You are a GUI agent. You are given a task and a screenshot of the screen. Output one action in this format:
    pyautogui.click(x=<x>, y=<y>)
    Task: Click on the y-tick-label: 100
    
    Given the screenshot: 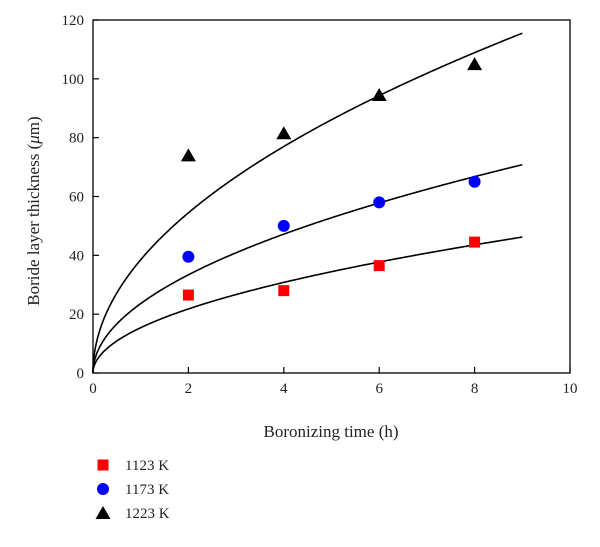 What is the action you would take?
    pyautogui.click(x=73, y=80)
    